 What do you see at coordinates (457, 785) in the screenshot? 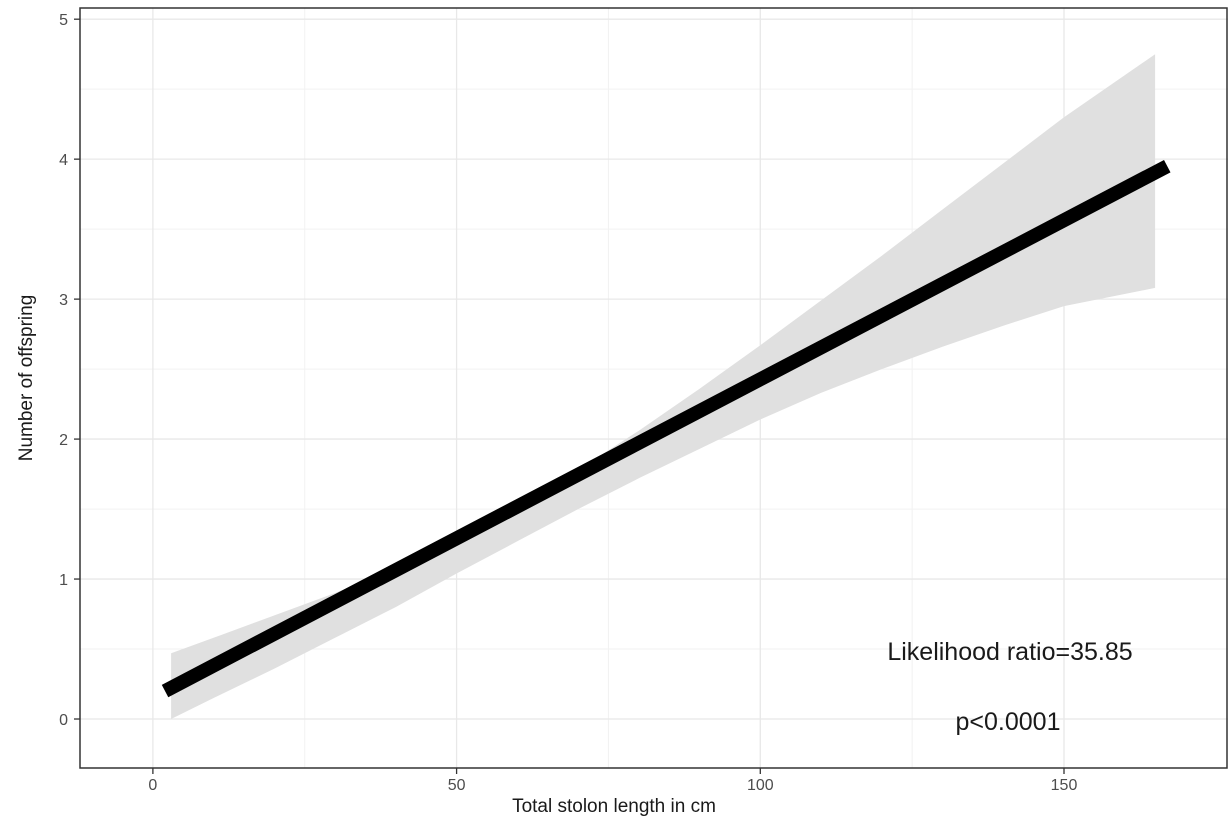
I see `x-tick-label: 50` at bounding box center [457, 785].